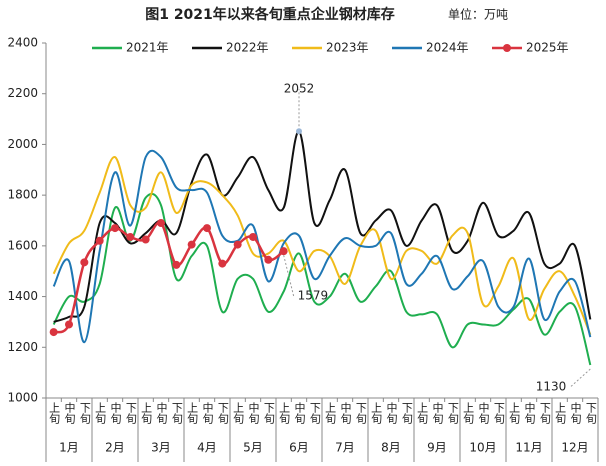  I want to click on month-label: 3月, so click(161, 448).